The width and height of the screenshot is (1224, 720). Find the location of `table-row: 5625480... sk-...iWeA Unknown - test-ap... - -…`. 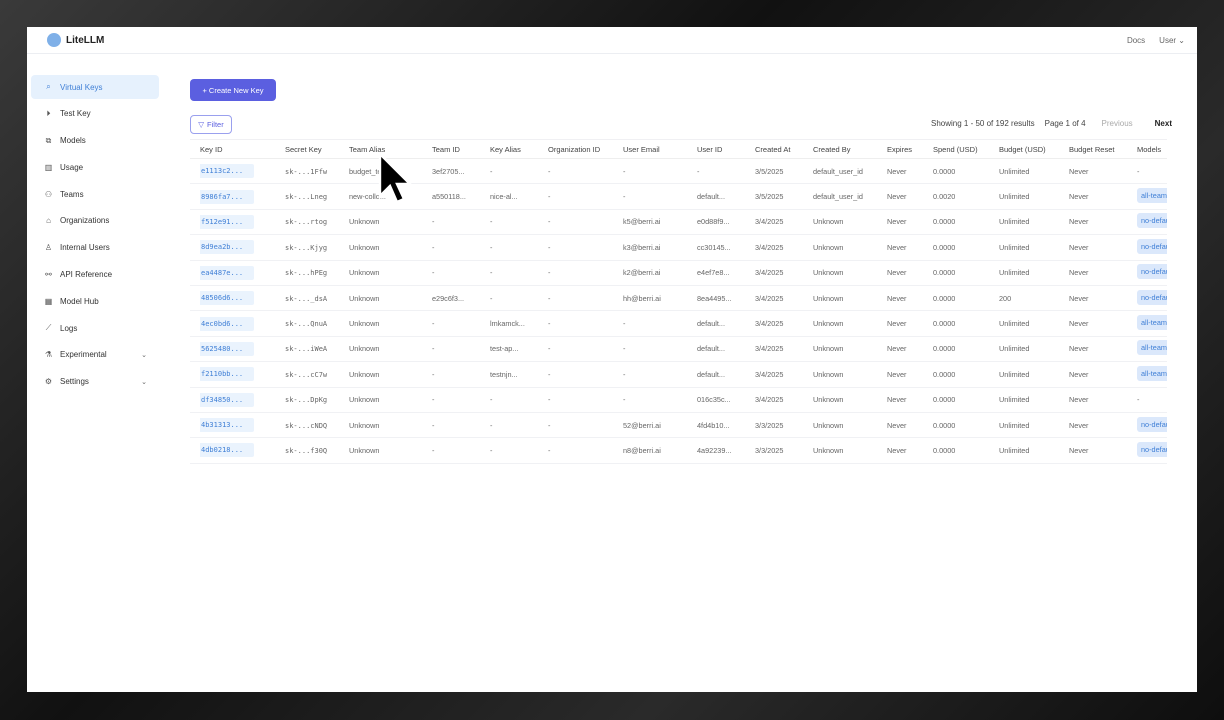

table-row: 5625480... sk-...iWeA Unknown - test-ap... - -… is located at coordinates (678, 350).